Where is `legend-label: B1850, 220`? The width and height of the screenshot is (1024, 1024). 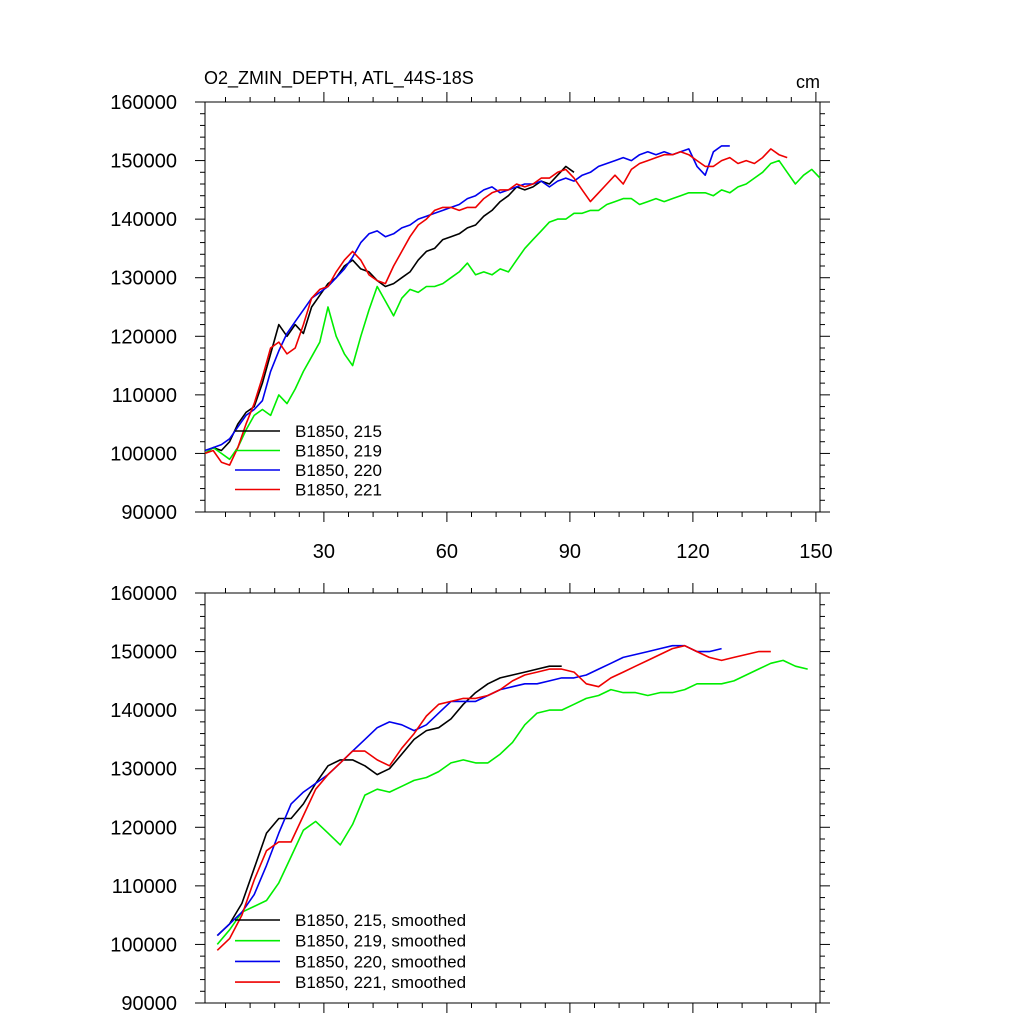
legend-label: B1850, 220 is located at coordinates (338, 470).